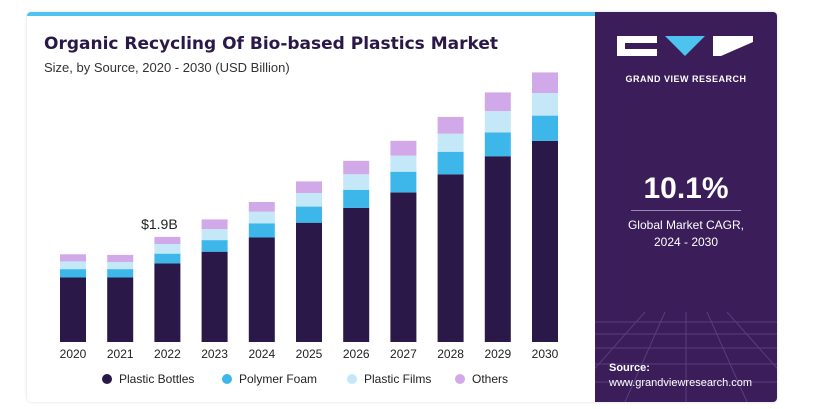 The image size is (835, 409). Describe the element at coordinates (214, 235) in the screenshot. I see `bar-plastic-films-2023` at that location.